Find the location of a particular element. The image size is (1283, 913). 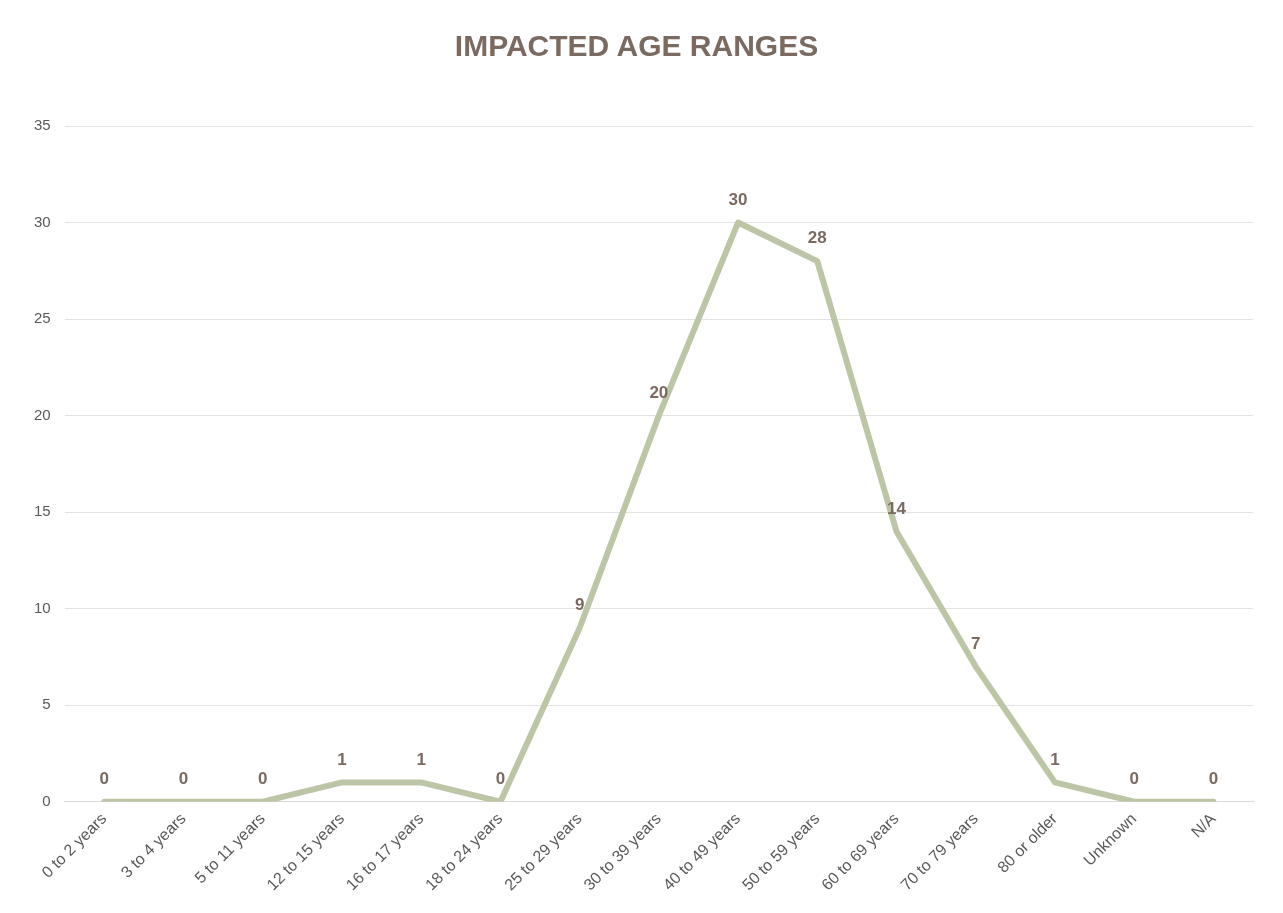

x-tick-label: N/A is located at coordinates (1203, 825).